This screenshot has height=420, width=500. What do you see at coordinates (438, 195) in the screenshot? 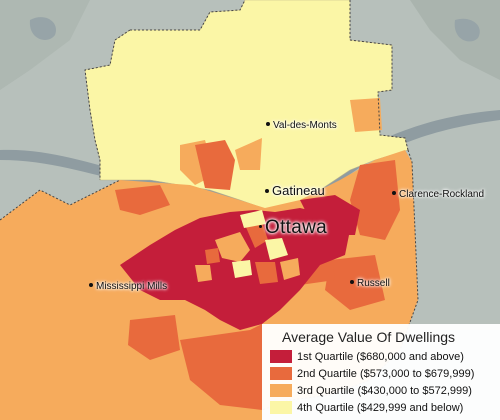
I see `place-label-clarence-rockland: Clarence-Rockland` at bounding box center [438, 195].